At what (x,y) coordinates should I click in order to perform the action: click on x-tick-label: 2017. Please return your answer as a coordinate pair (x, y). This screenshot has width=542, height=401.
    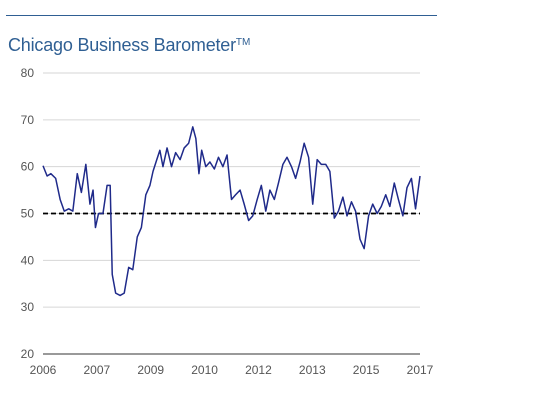
    Looking at the image, I should click on (420, 370).